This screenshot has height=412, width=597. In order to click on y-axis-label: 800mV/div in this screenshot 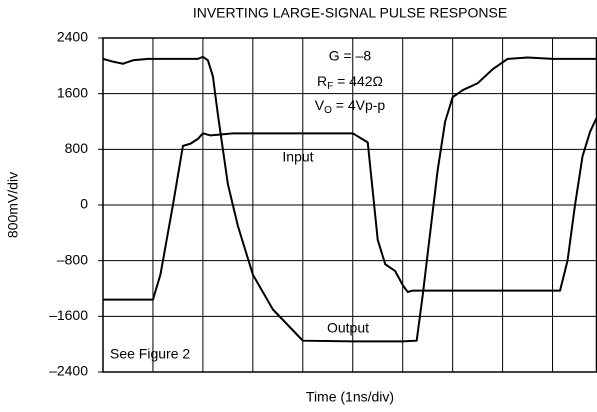, I will do `click(13, 205)`.